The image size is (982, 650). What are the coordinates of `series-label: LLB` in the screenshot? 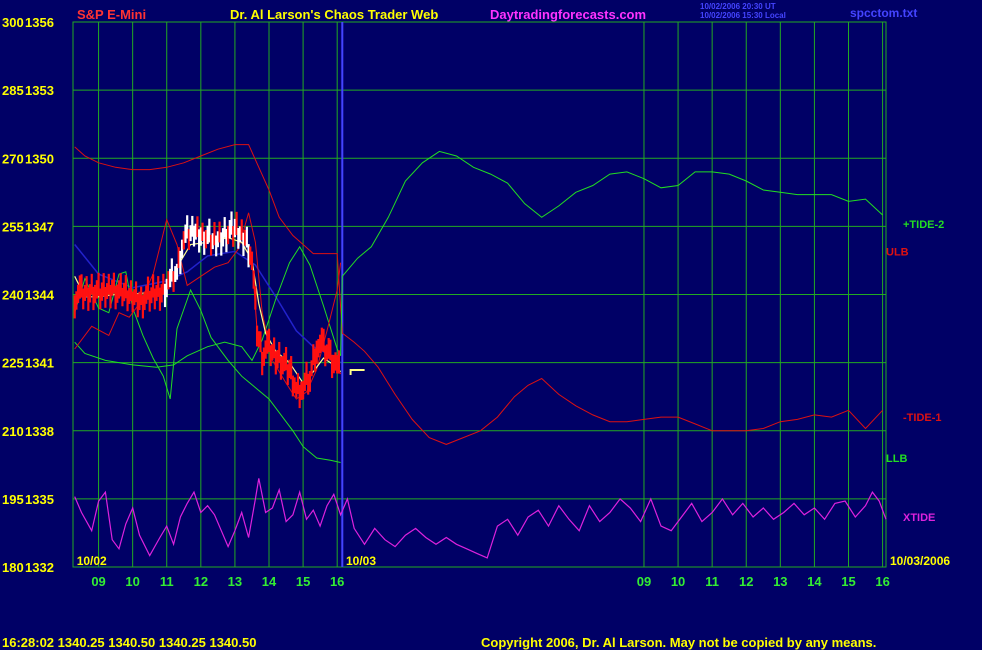 It's located at (896, 459).